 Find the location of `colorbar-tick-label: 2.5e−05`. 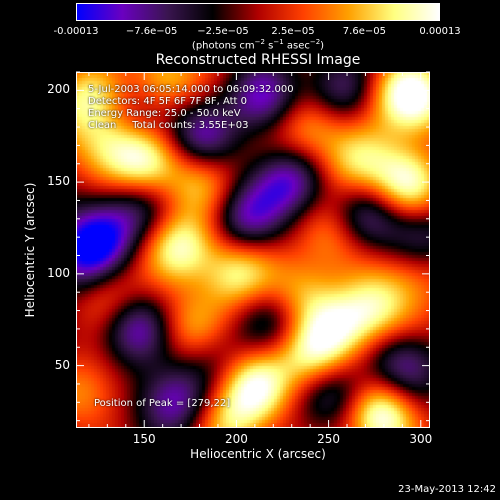

colorbar-tick-label: 2.5e−05 is located at coordinates (293, 31).